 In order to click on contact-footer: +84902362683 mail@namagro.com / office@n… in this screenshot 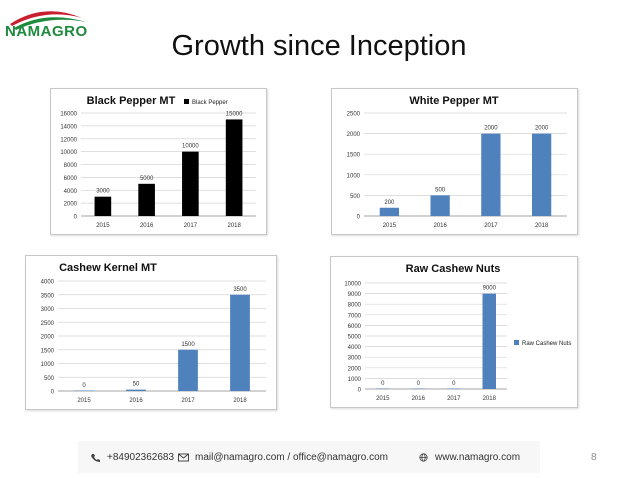, I will do `click(309, 457)`.